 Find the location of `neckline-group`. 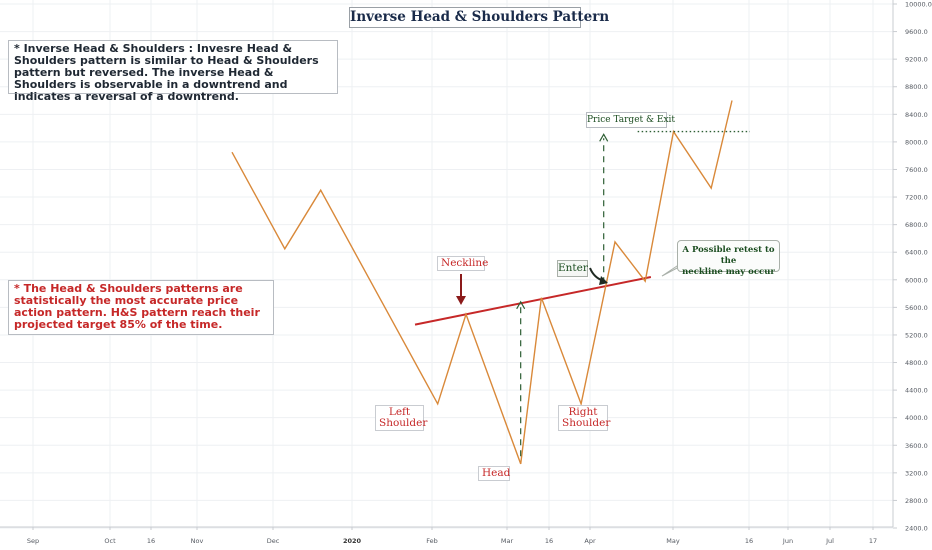

neckline-group is located at coordinates (533, 301).